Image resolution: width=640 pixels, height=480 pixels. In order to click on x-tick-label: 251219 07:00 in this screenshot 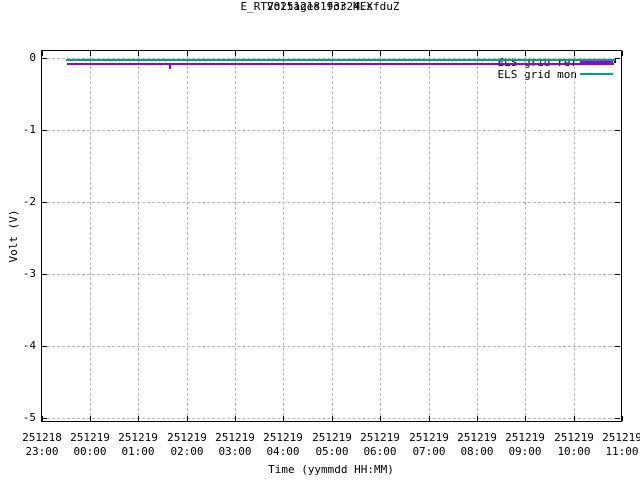, I will do `click(429, 445)`.